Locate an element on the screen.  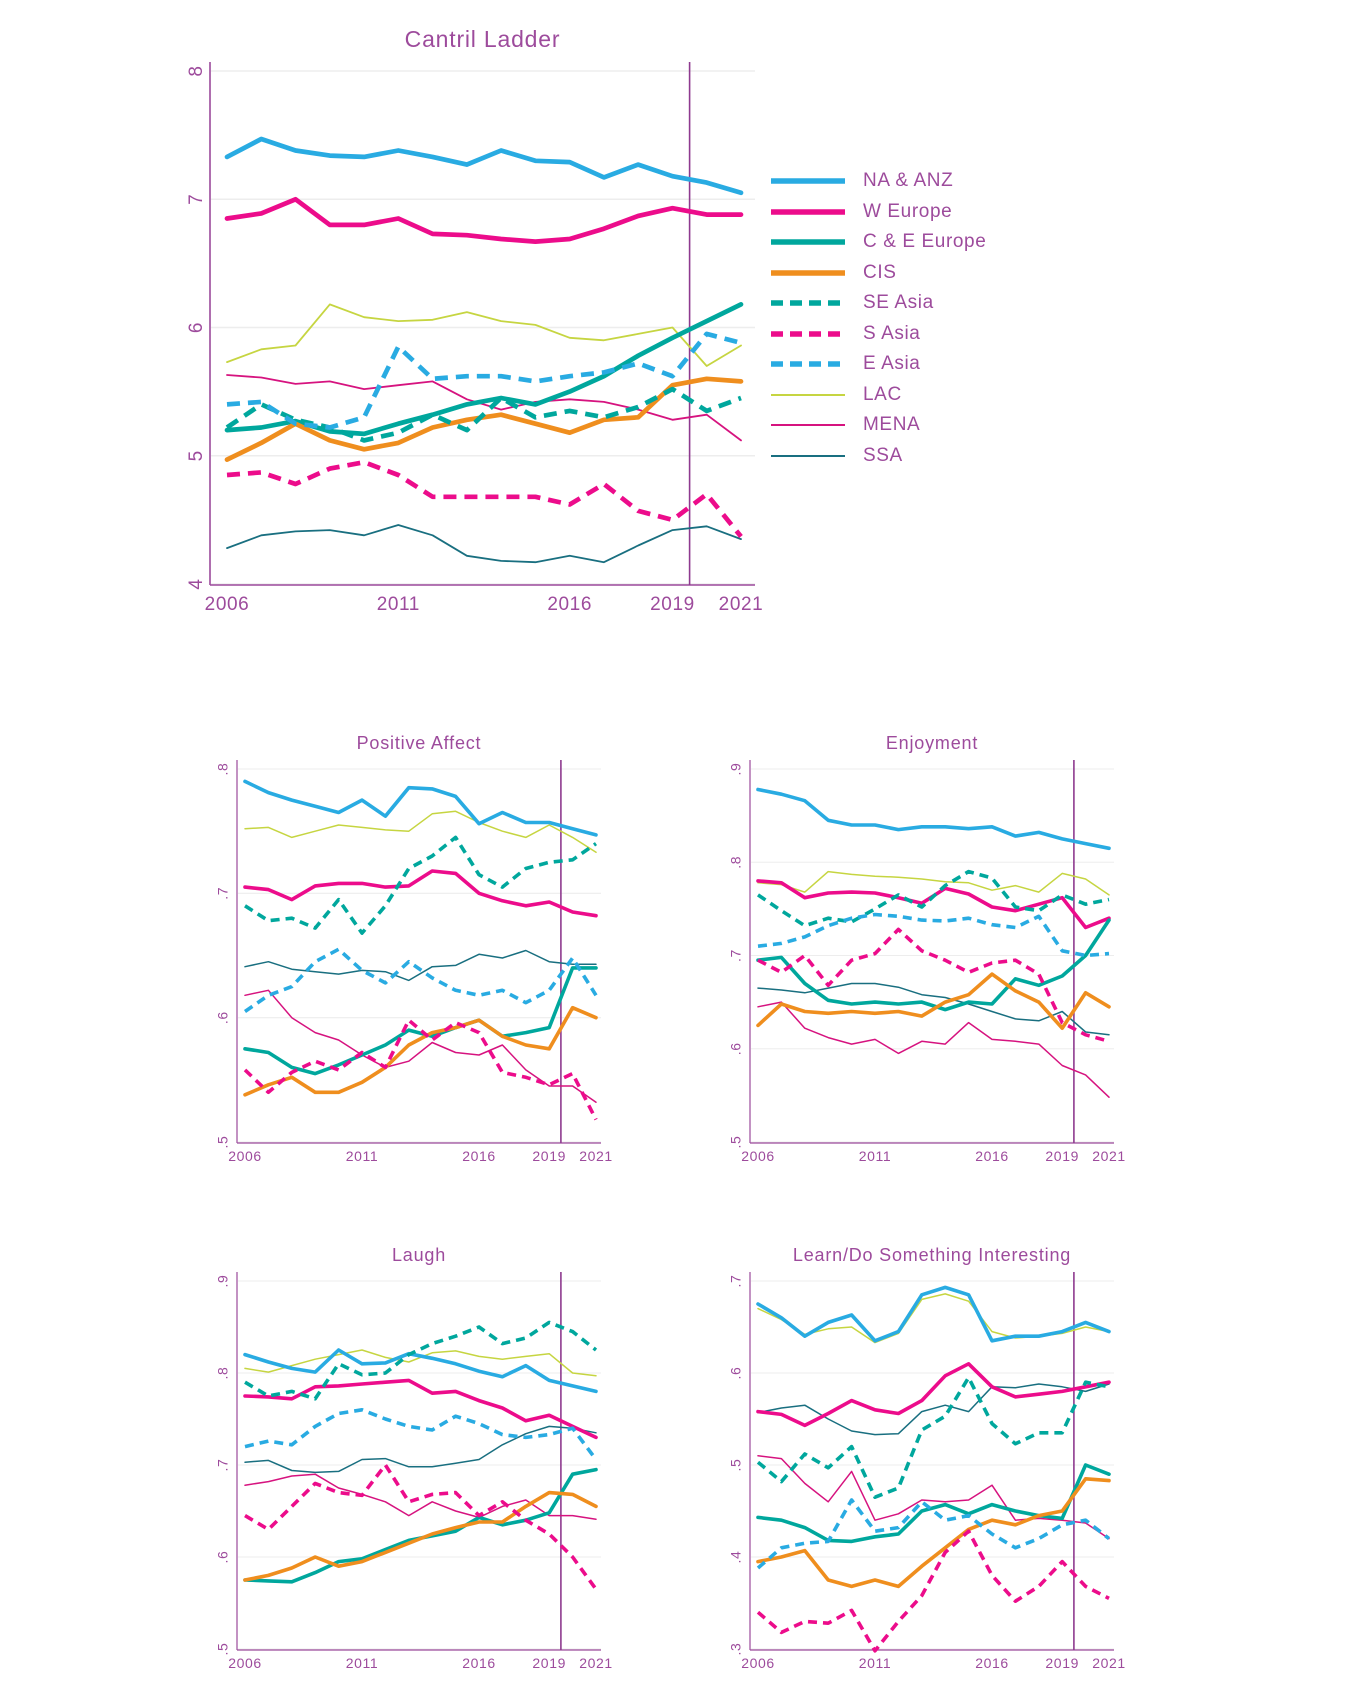
legend-item-ssa: SSA is located at coordinates (878, 456).